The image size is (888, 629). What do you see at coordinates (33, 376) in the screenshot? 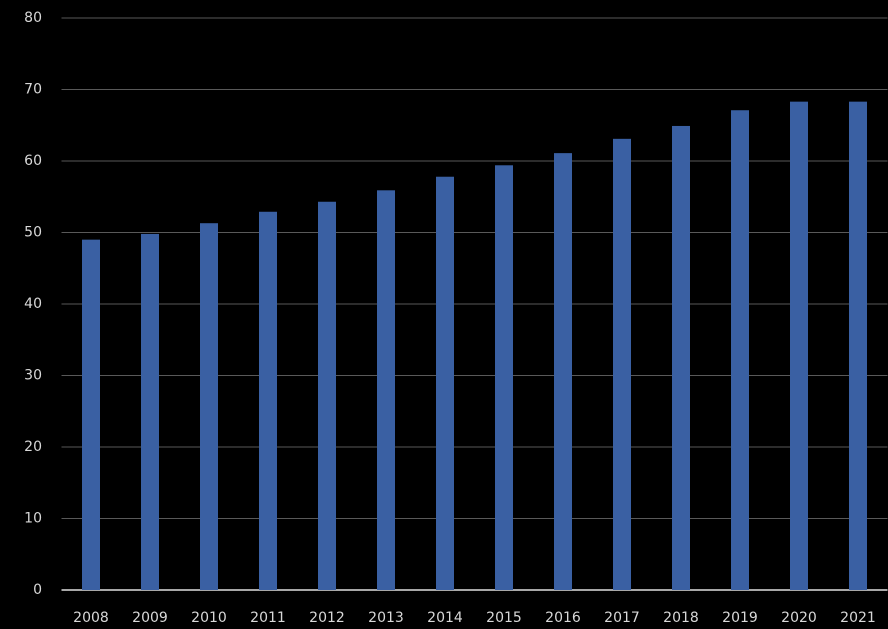
I see `y-tick-label: 30` at bounding box center [33, 376].